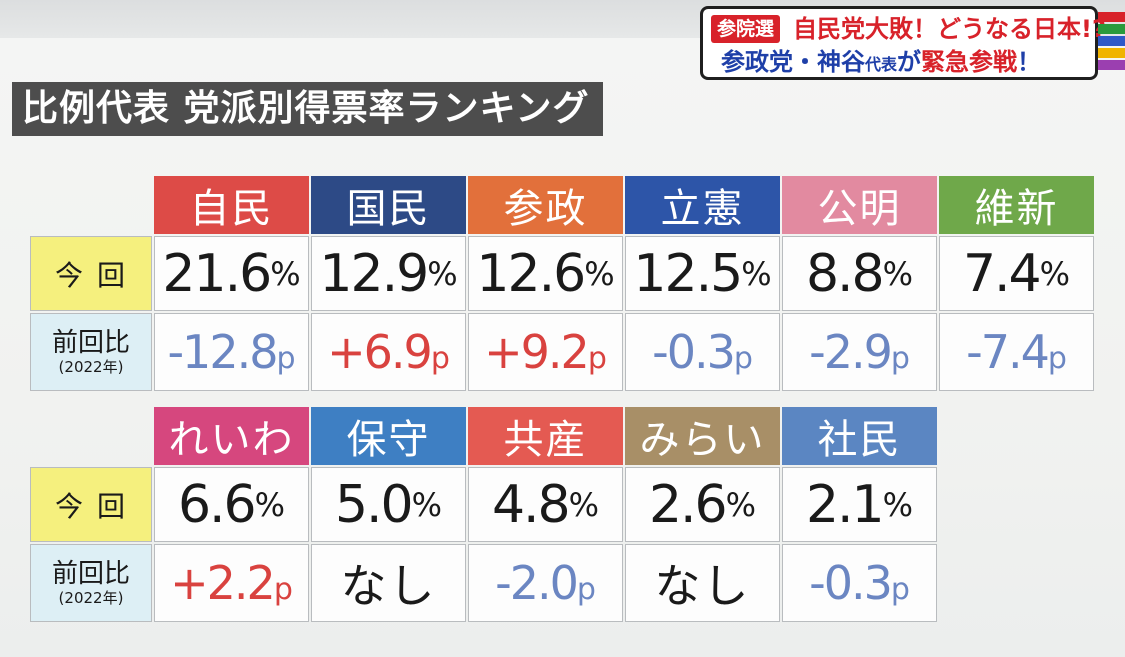  Describe the element at coordinates (537, 583) in the screenshot. I see `change-value: -2.0` at that location.